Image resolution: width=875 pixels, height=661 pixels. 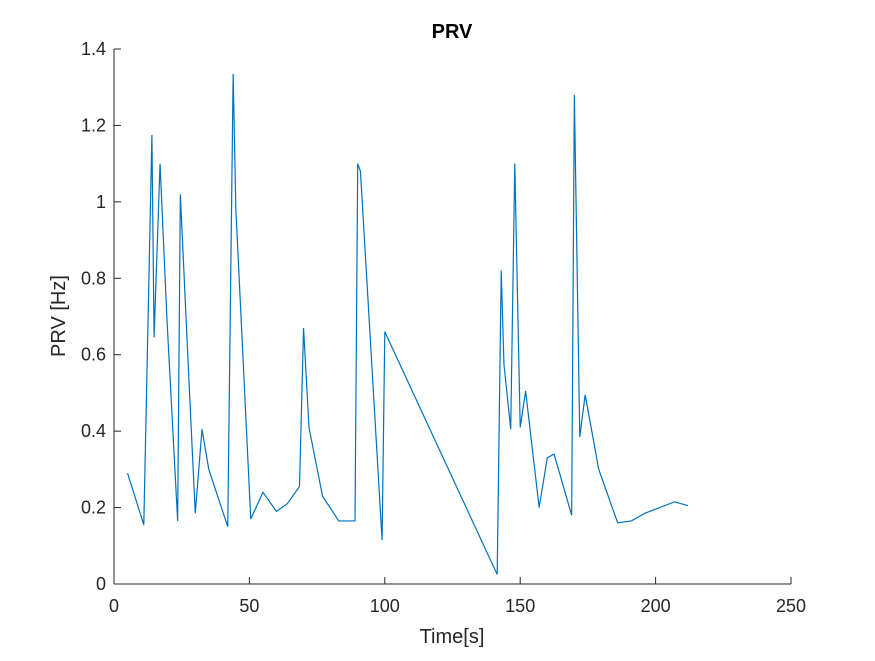 I want to click on x-tick-label: 50, so click(x=249, y=606).